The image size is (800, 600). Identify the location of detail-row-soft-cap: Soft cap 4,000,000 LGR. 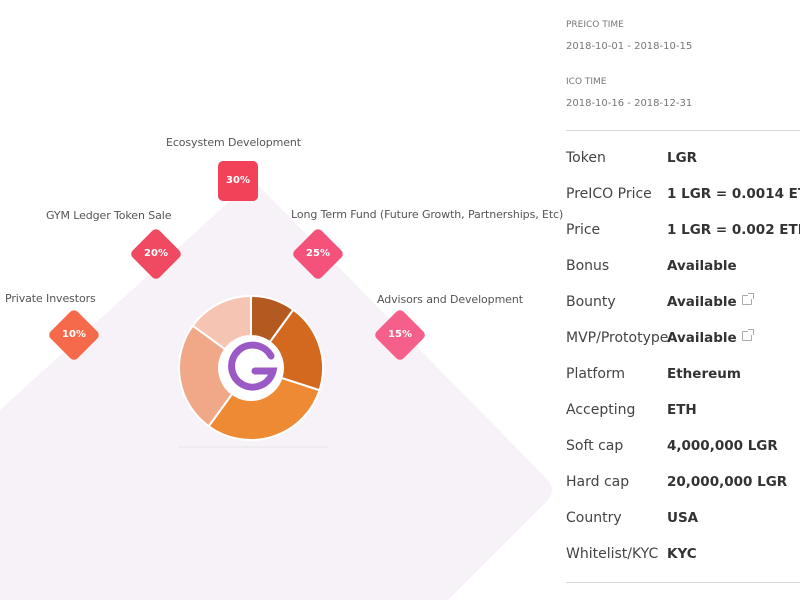
(683, 448).